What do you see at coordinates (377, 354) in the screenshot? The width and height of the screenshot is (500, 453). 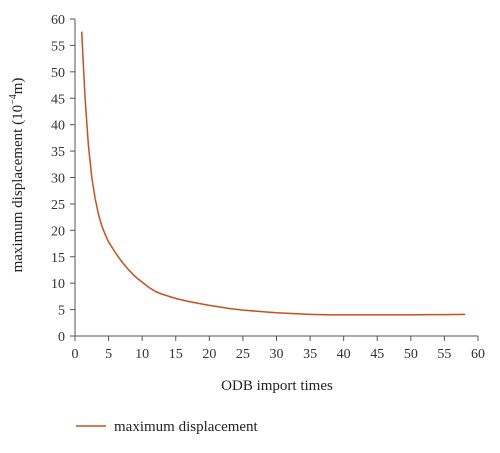 I see `x-tick-label: 45` at bounding box center [377, 354].